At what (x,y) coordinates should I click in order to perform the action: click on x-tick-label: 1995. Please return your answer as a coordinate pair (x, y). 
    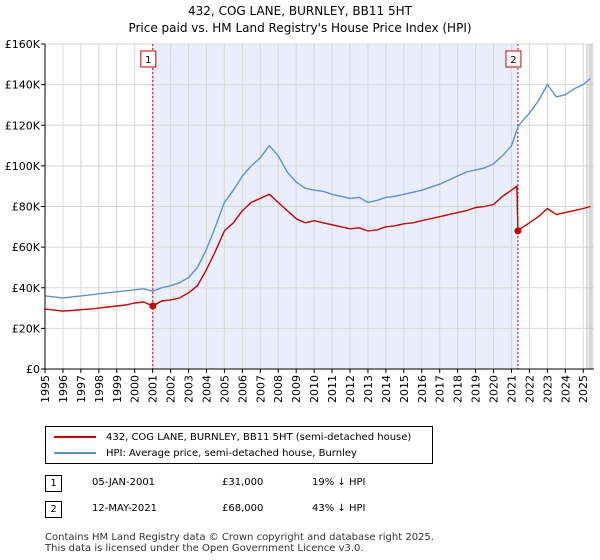
    Looking at the image, I should click on (45, 389).